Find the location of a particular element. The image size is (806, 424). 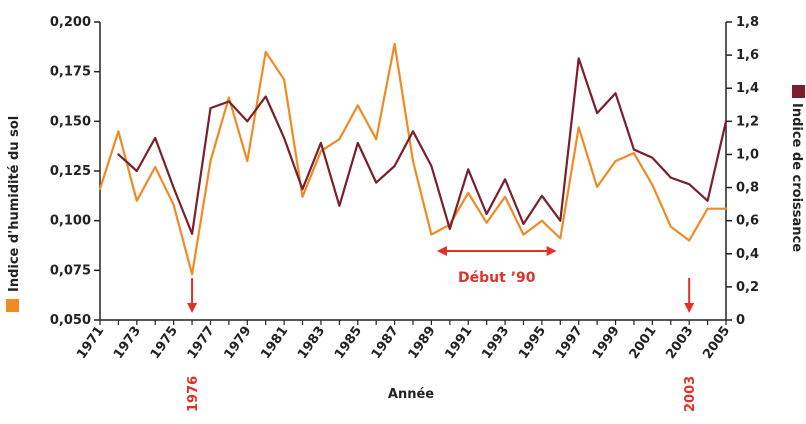

y-right-tick-label: 0,6 is located at coordinates (747, 221).